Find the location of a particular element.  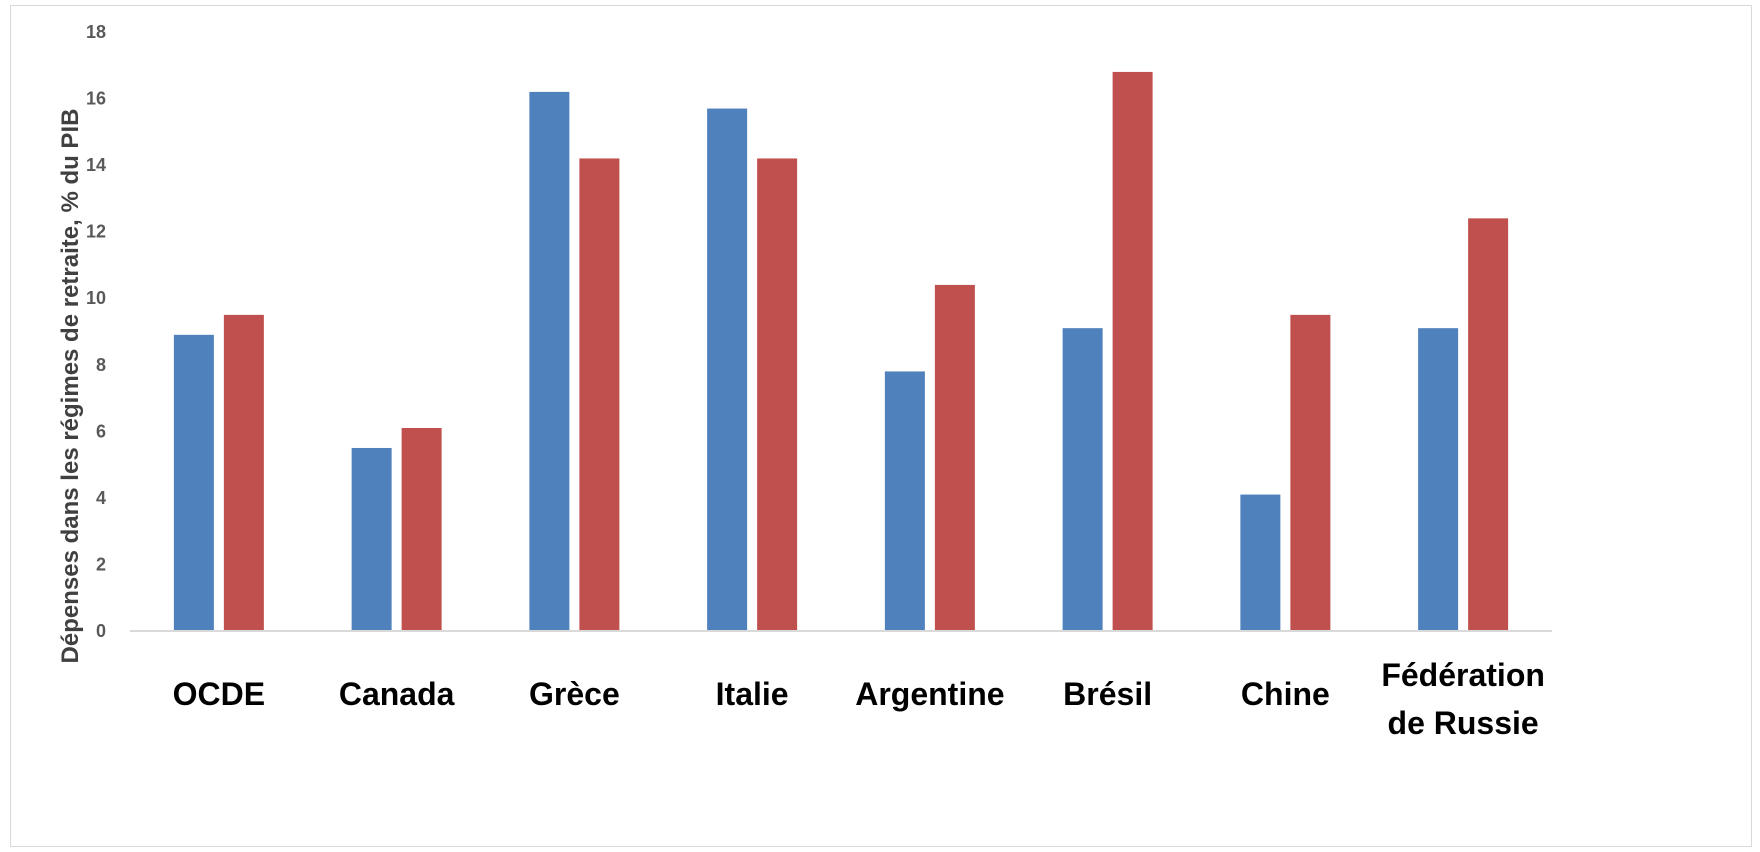

y-tick-label: 12 is located at coordinates (96, 232).